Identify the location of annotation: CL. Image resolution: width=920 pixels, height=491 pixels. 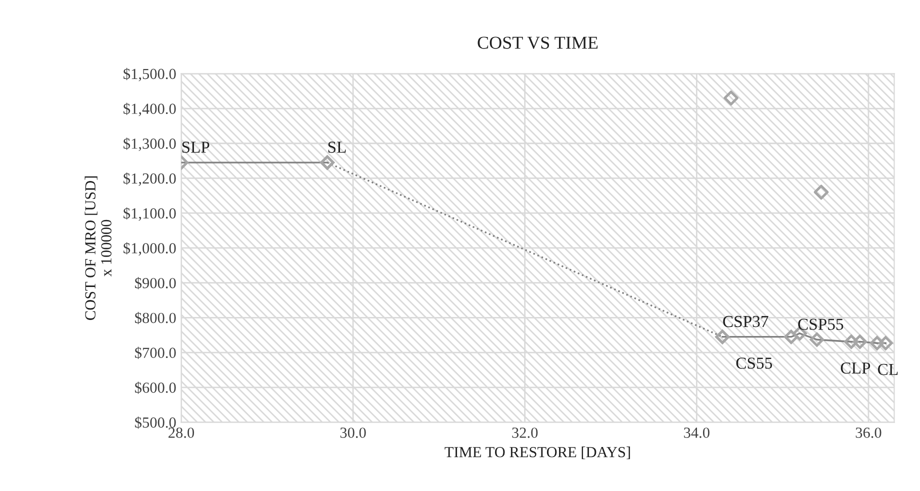
(888, 370).